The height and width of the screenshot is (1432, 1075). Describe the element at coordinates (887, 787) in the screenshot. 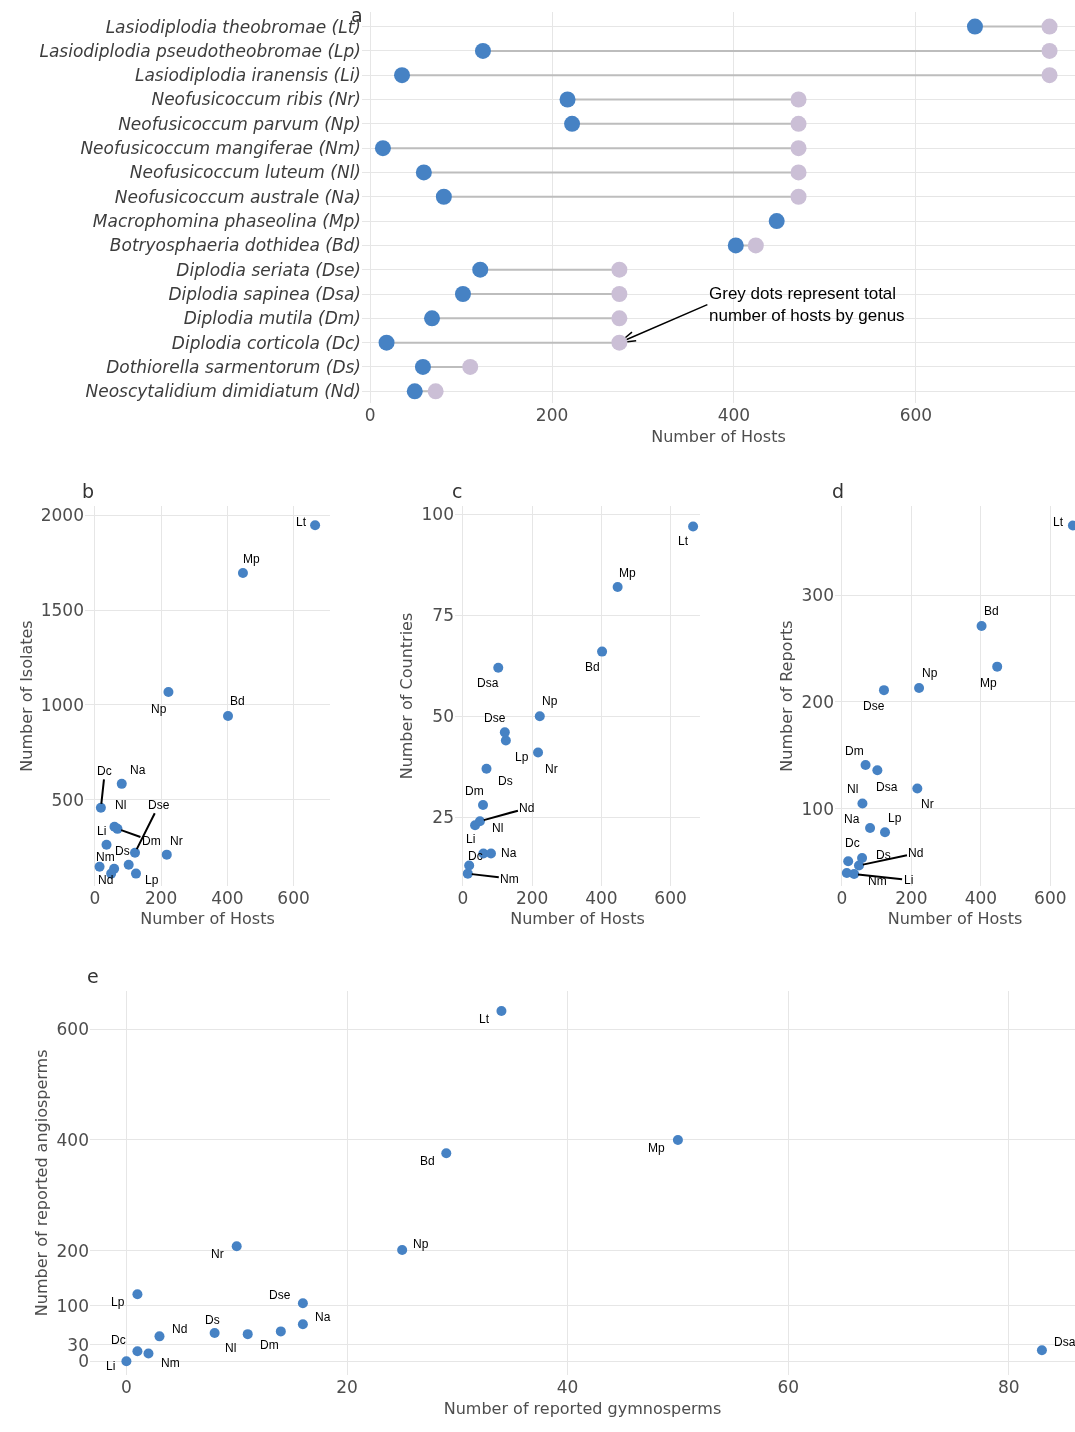

I see `annotation: Dsa` at that location.